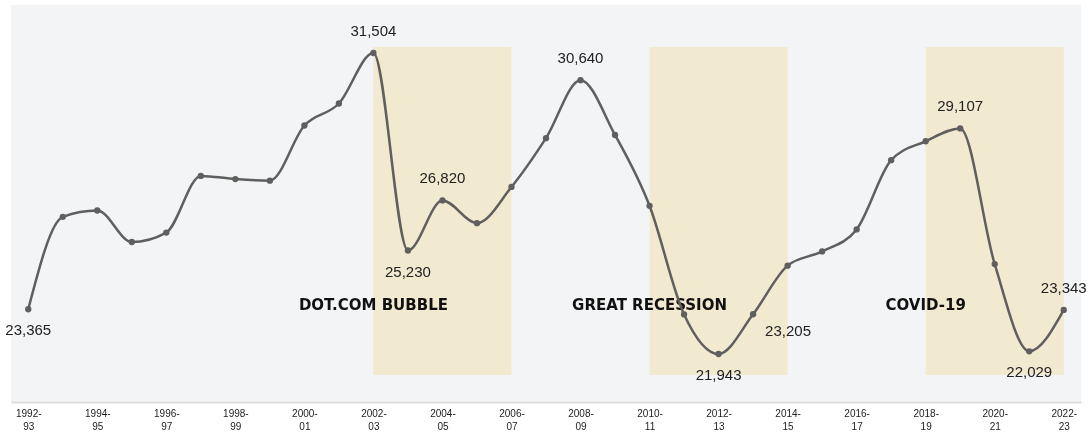 The width and height of the screenshot is (1092, 436). What do you see at coordinates (167, 419) in the screenshot?
I see `x-tick-label: 1996-97` at bounding box center [167, 419].